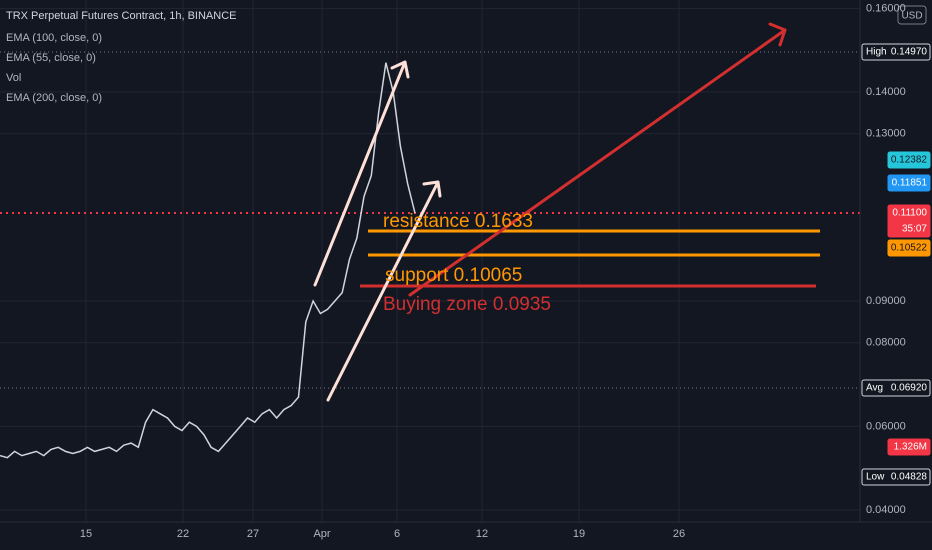 This screenshot has width=932, height=550. What do you see at coordinates (321, 534) in the screenshot?
I see `x-tick-label: Apr` at bounding box center [321, 534].